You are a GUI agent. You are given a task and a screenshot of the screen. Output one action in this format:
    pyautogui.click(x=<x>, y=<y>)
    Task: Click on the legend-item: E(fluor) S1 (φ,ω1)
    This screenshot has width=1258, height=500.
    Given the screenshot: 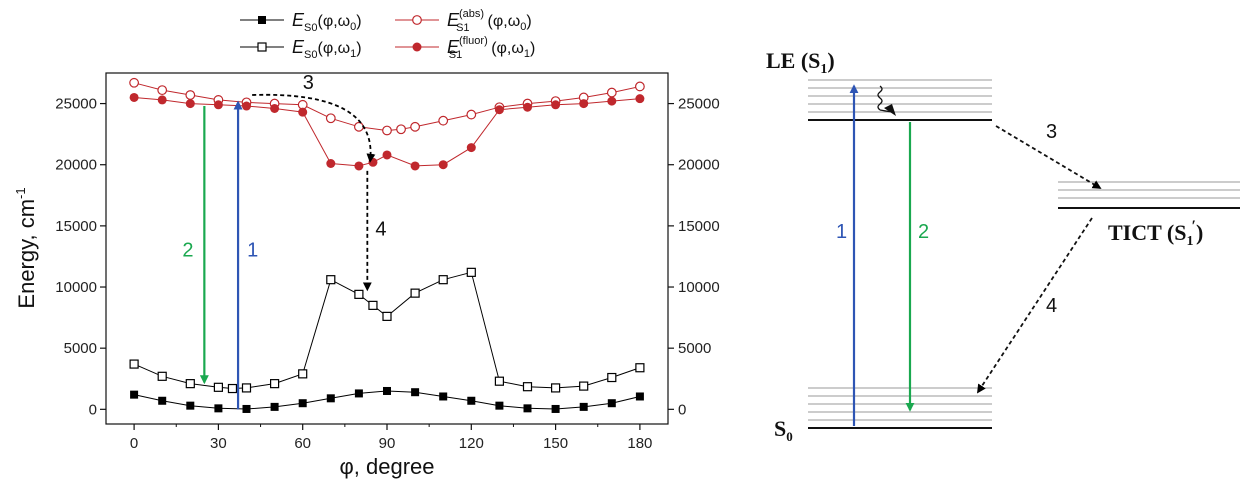 What is the action you would take?
    pyautogui.click(x=465, y=48)
    